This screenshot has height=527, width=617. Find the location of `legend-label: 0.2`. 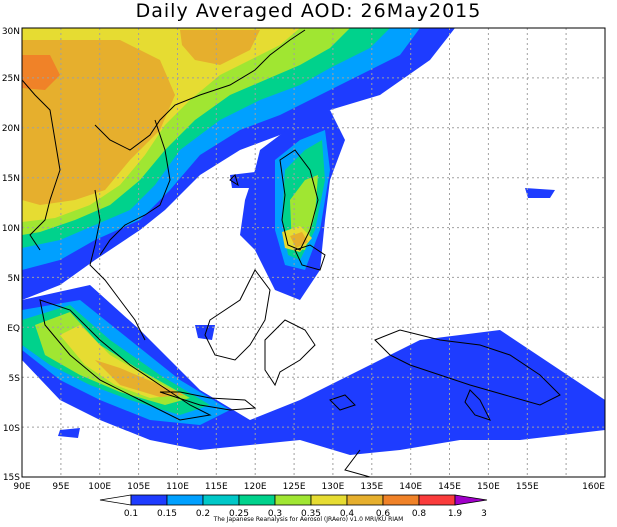

legend-label: 0.2 is located at coordinates (203, 514).